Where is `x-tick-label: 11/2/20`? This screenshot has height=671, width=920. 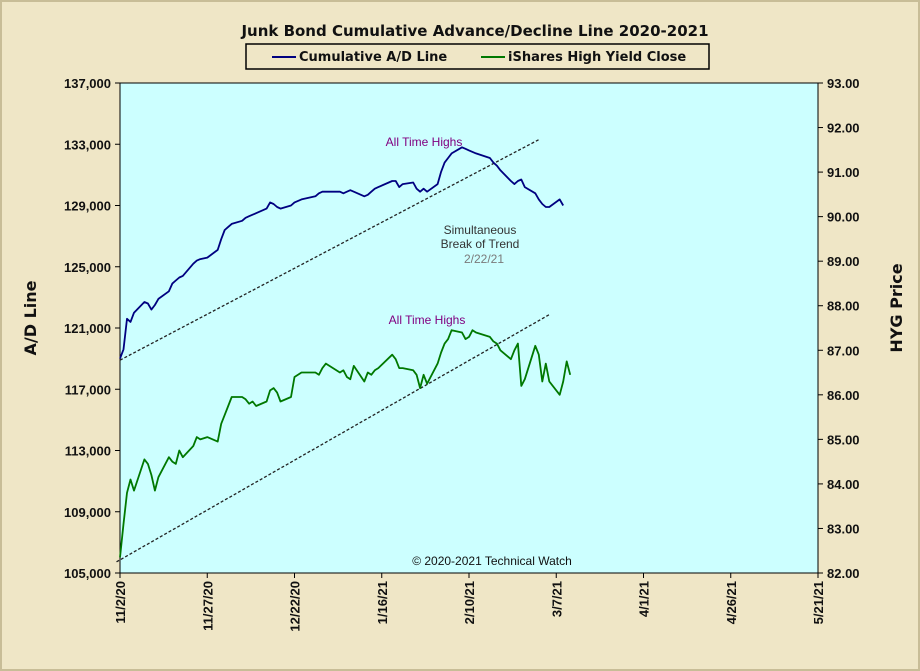 x-tick-label: 11/2/20 is located at coordinates (120, 602).